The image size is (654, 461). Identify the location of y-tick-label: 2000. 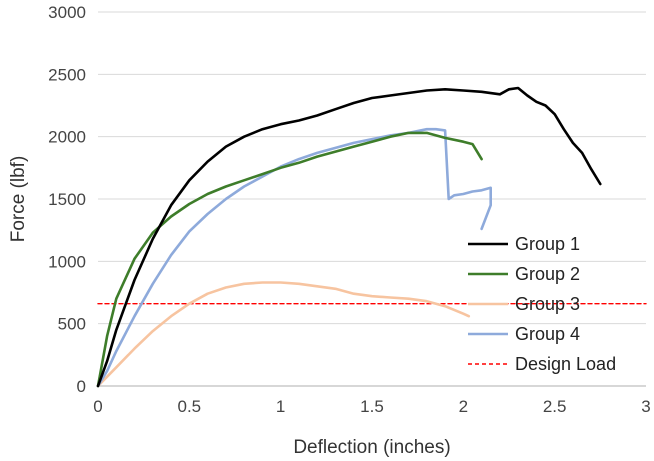
(67, 137).